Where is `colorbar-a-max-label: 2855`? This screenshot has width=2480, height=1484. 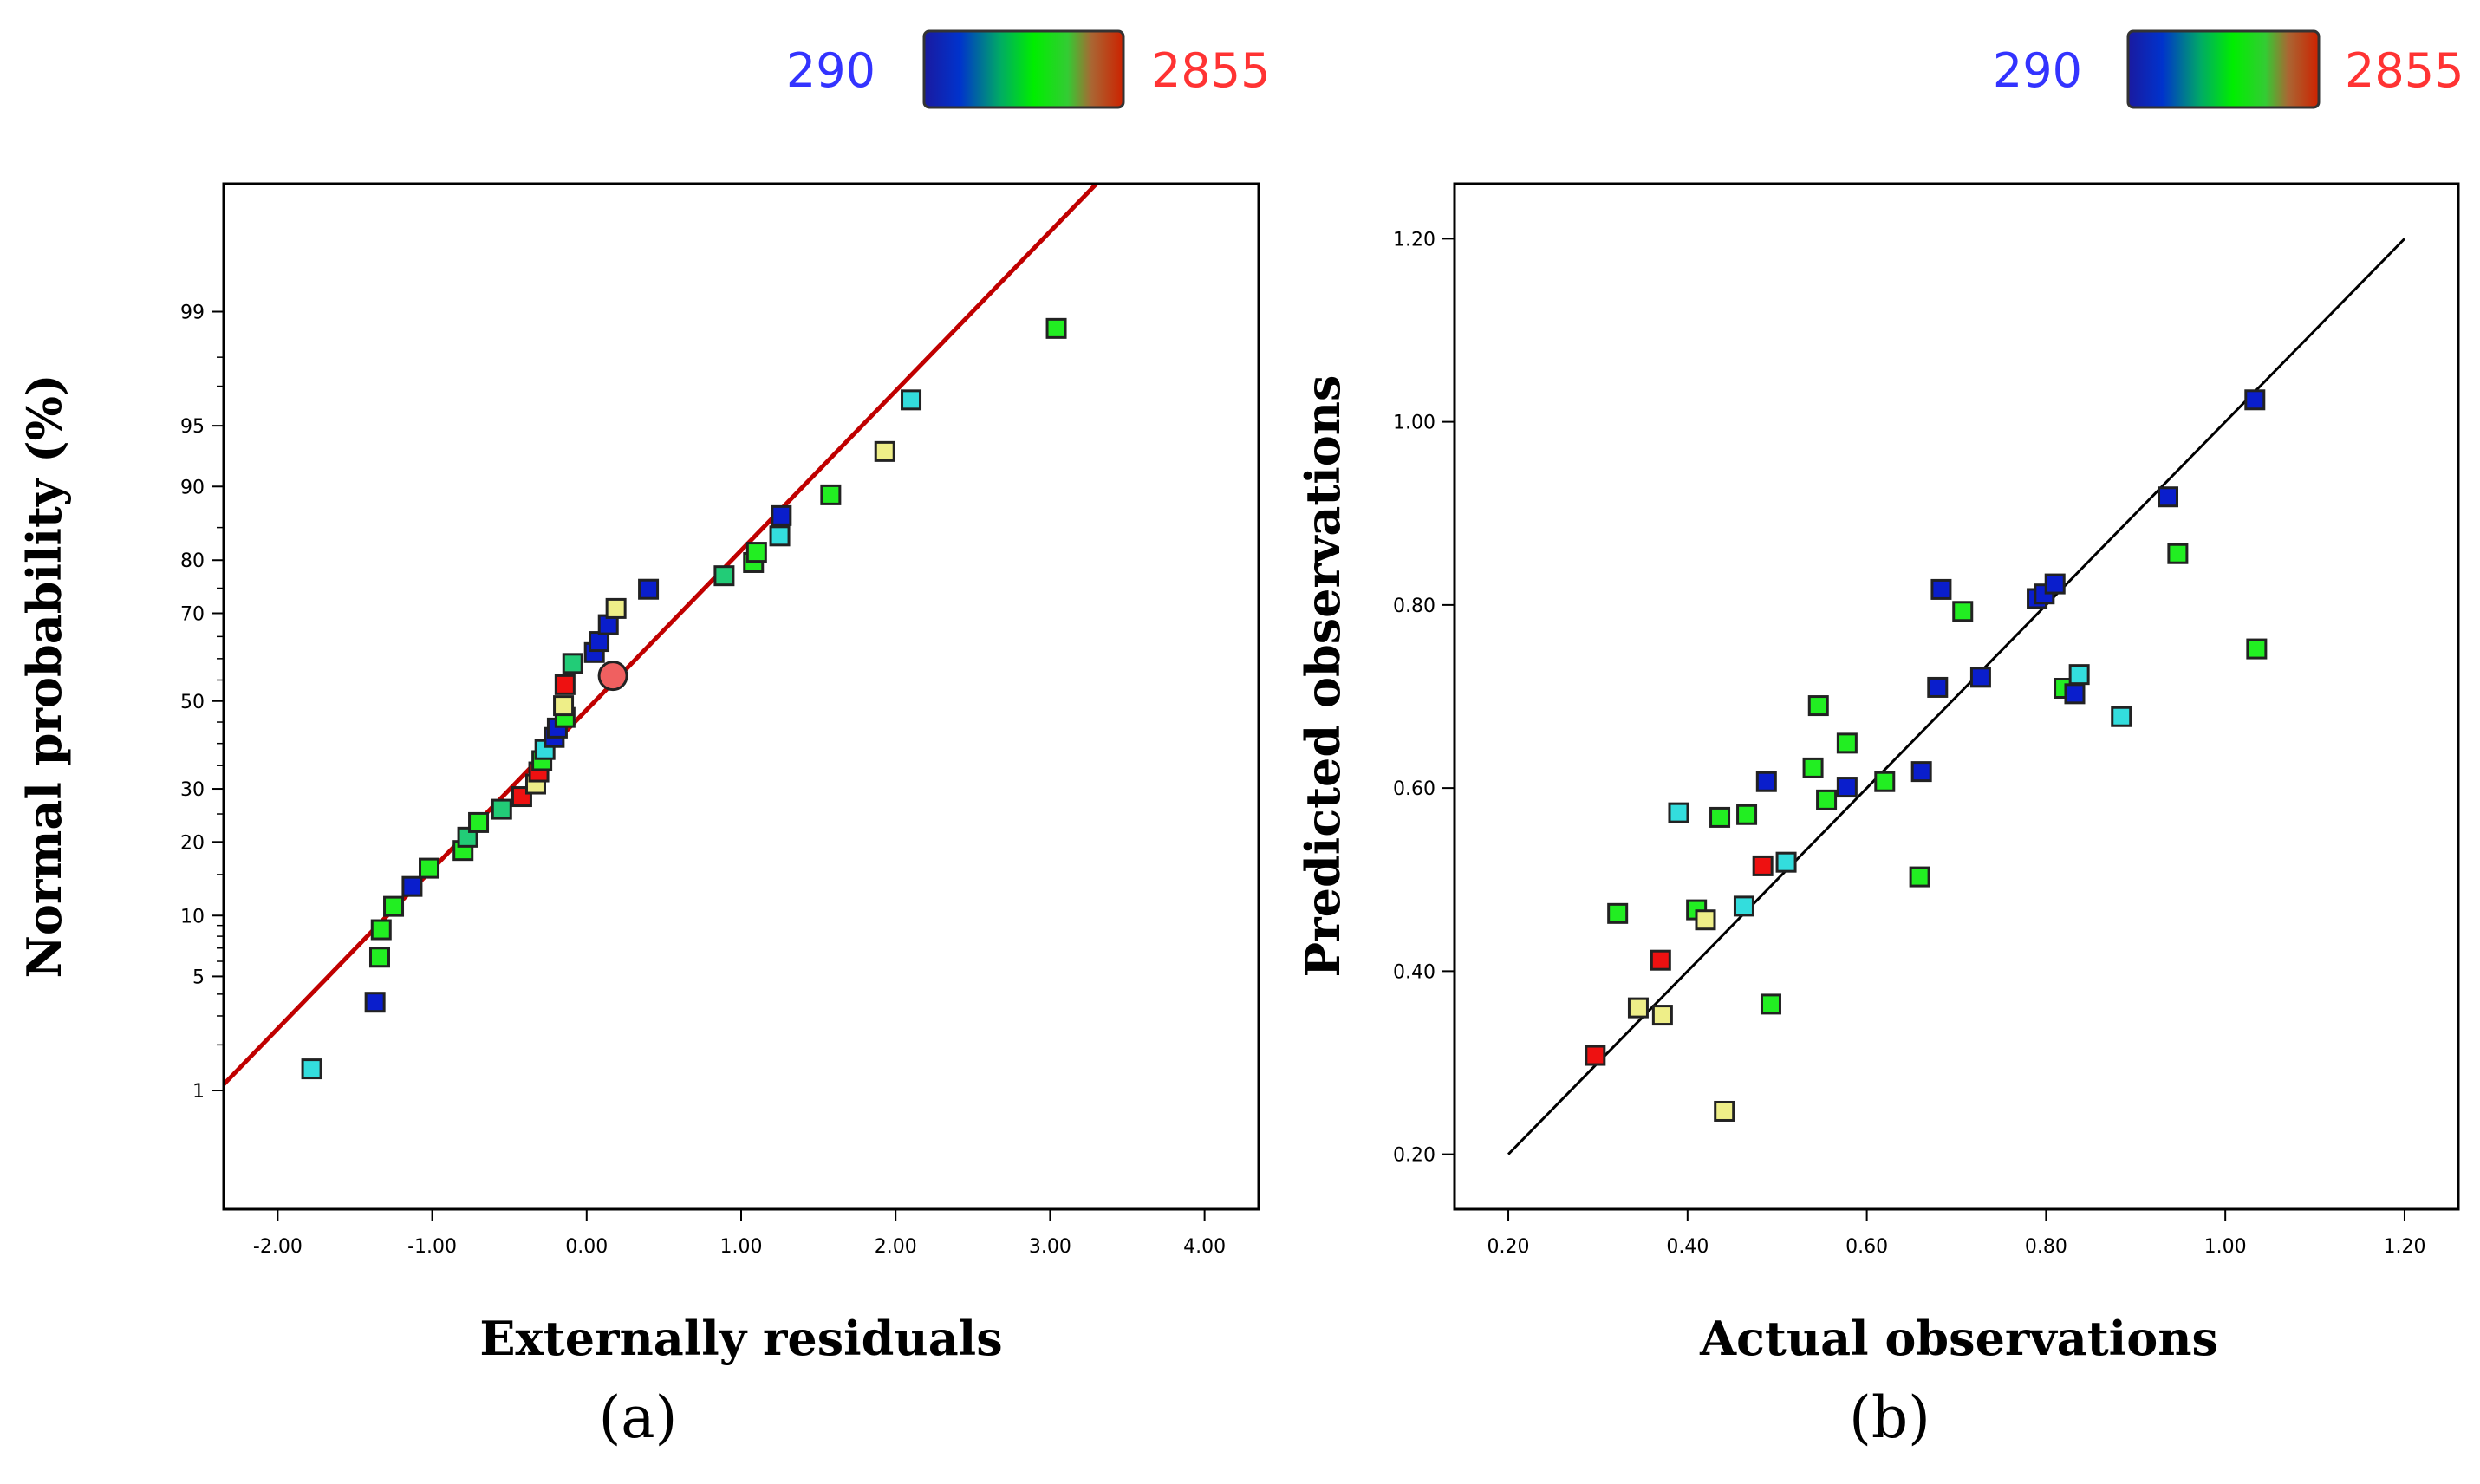
colorbar-a-max-label: 2855 is located at coordinates (1210, 70).